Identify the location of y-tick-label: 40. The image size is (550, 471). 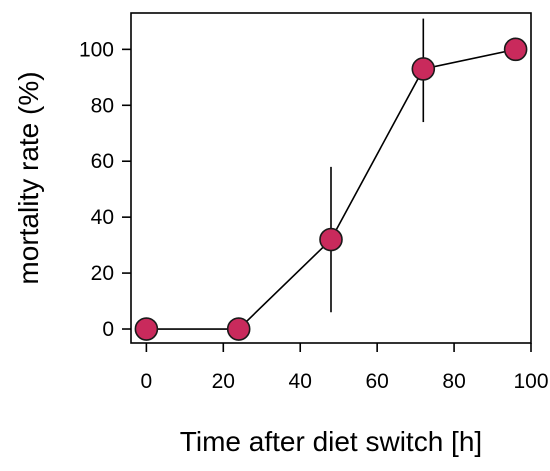
(102, 217).